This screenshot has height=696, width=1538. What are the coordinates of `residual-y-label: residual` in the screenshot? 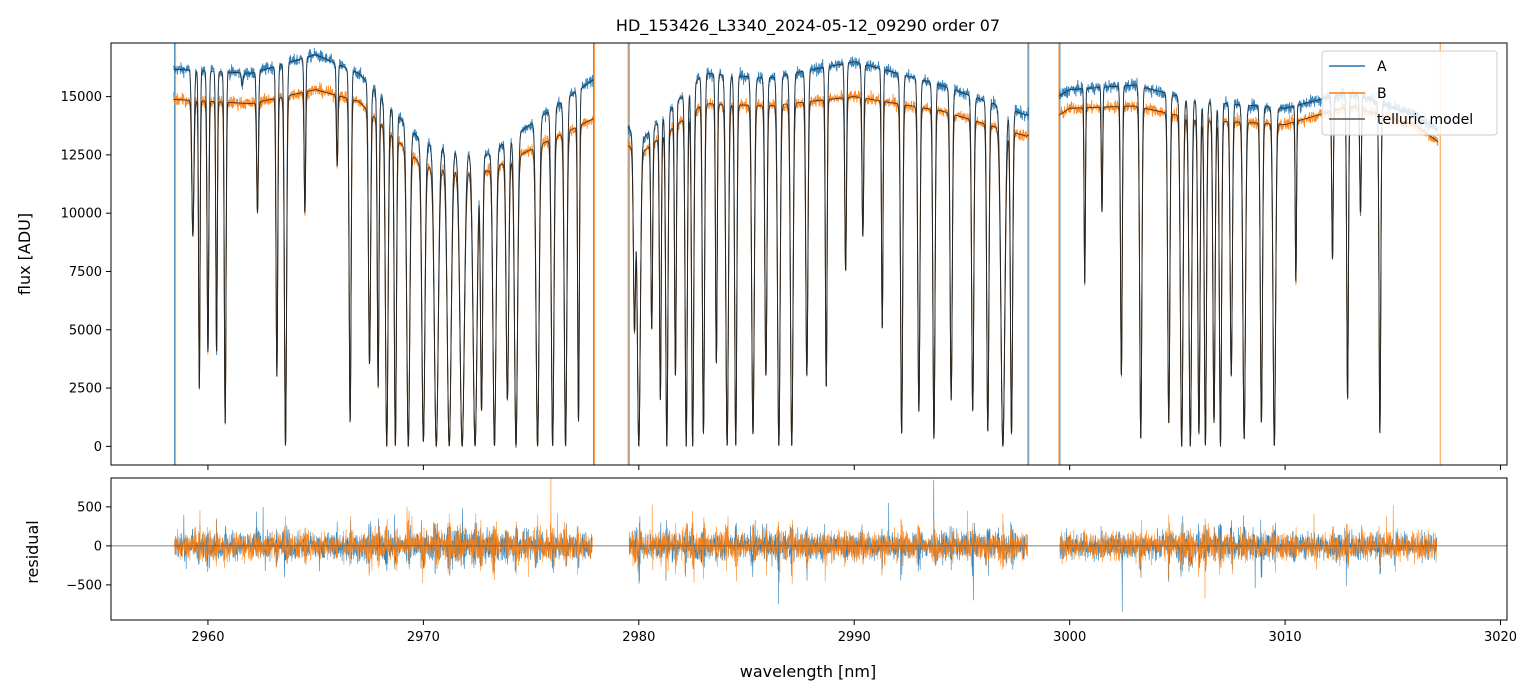 It's located at (32, 551).